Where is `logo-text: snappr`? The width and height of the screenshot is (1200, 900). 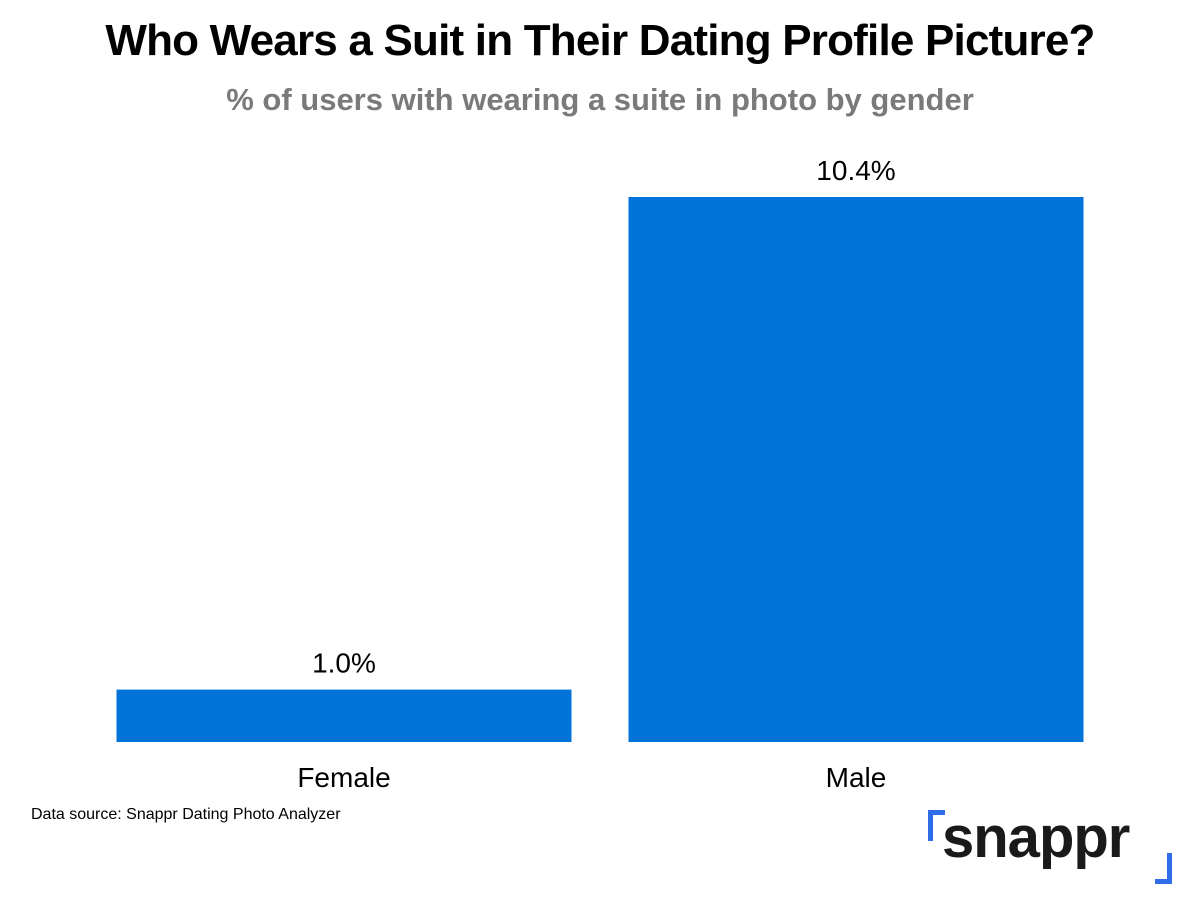
logo-text: snappr is located at coordinates (1036, 837).